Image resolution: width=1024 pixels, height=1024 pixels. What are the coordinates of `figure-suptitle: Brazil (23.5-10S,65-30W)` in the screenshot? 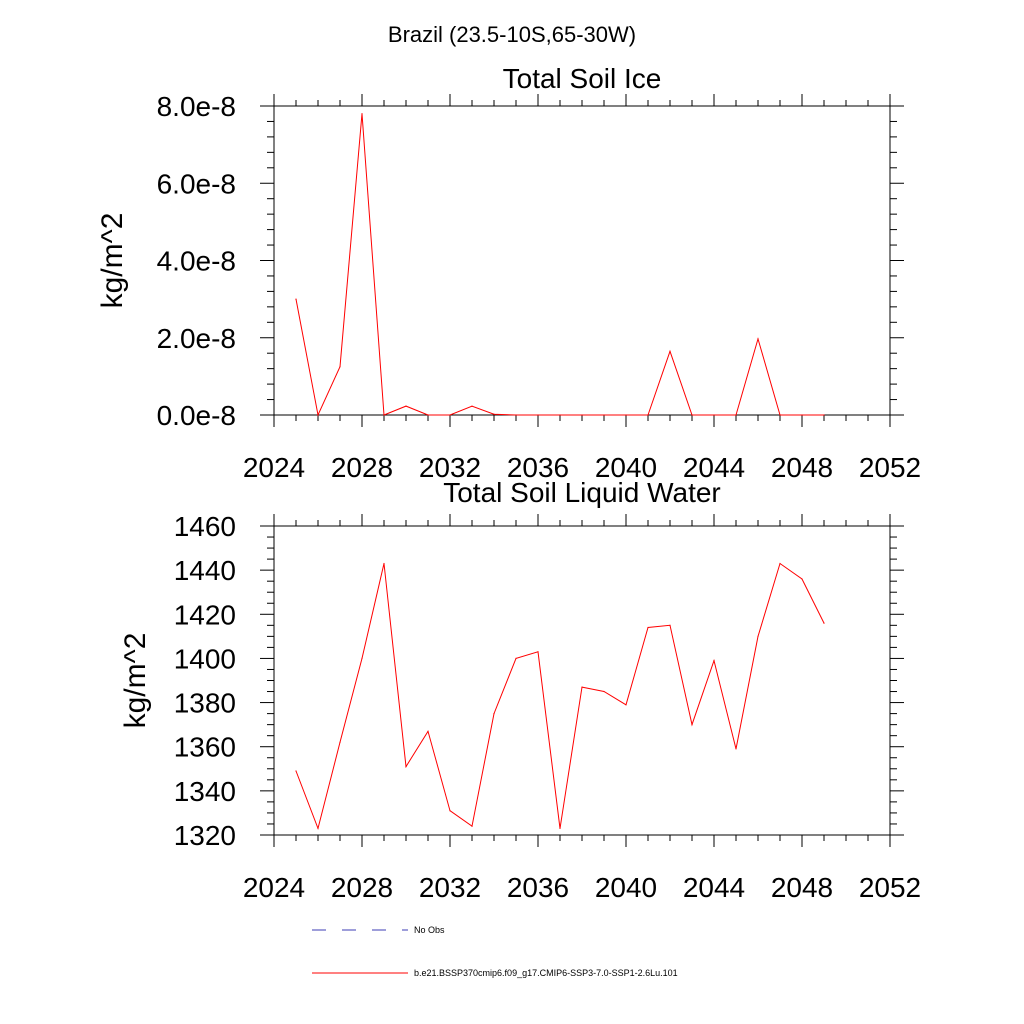 It's located at (512, 34).